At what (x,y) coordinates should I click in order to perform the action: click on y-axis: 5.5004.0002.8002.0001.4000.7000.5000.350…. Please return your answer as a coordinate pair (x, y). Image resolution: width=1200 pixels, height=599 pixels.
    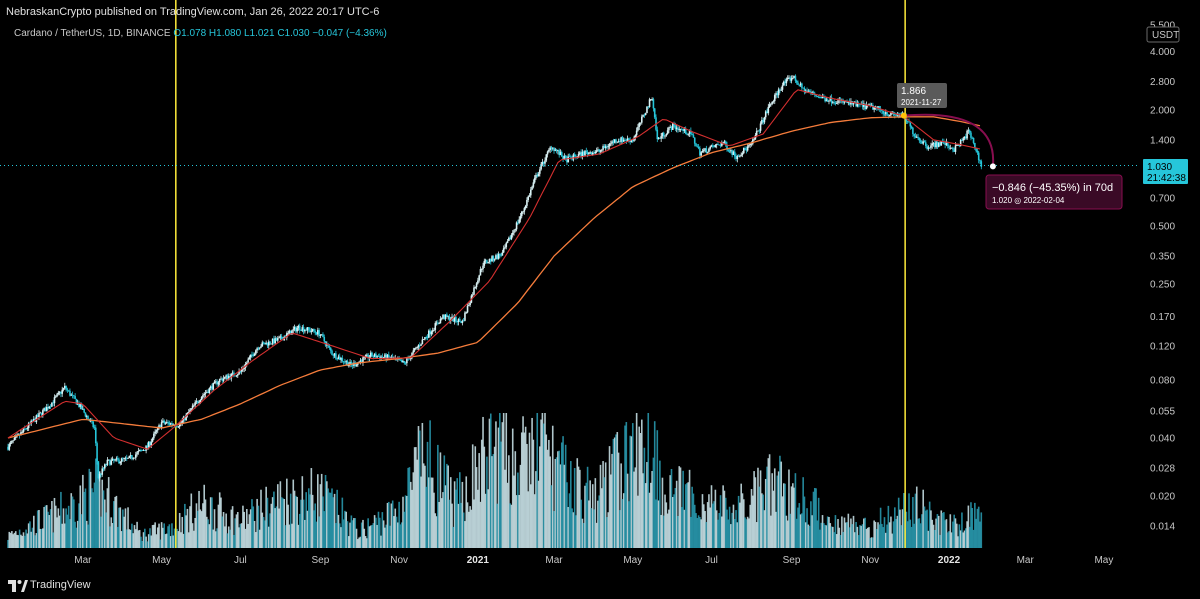
    Looking at the image, I should click on (1162, 277).